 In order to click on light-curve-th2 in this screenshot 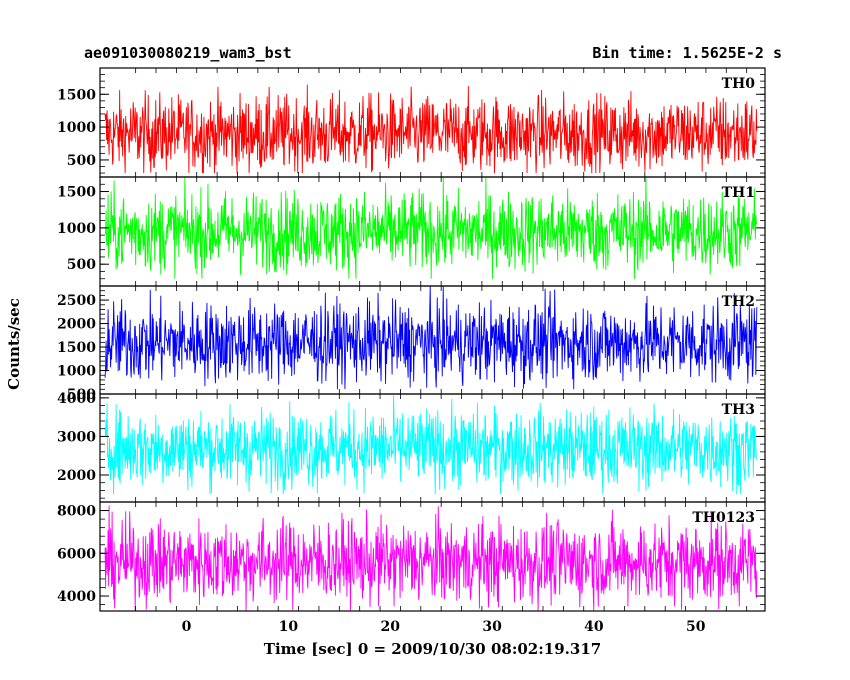, I will do `click(431, 337)`.